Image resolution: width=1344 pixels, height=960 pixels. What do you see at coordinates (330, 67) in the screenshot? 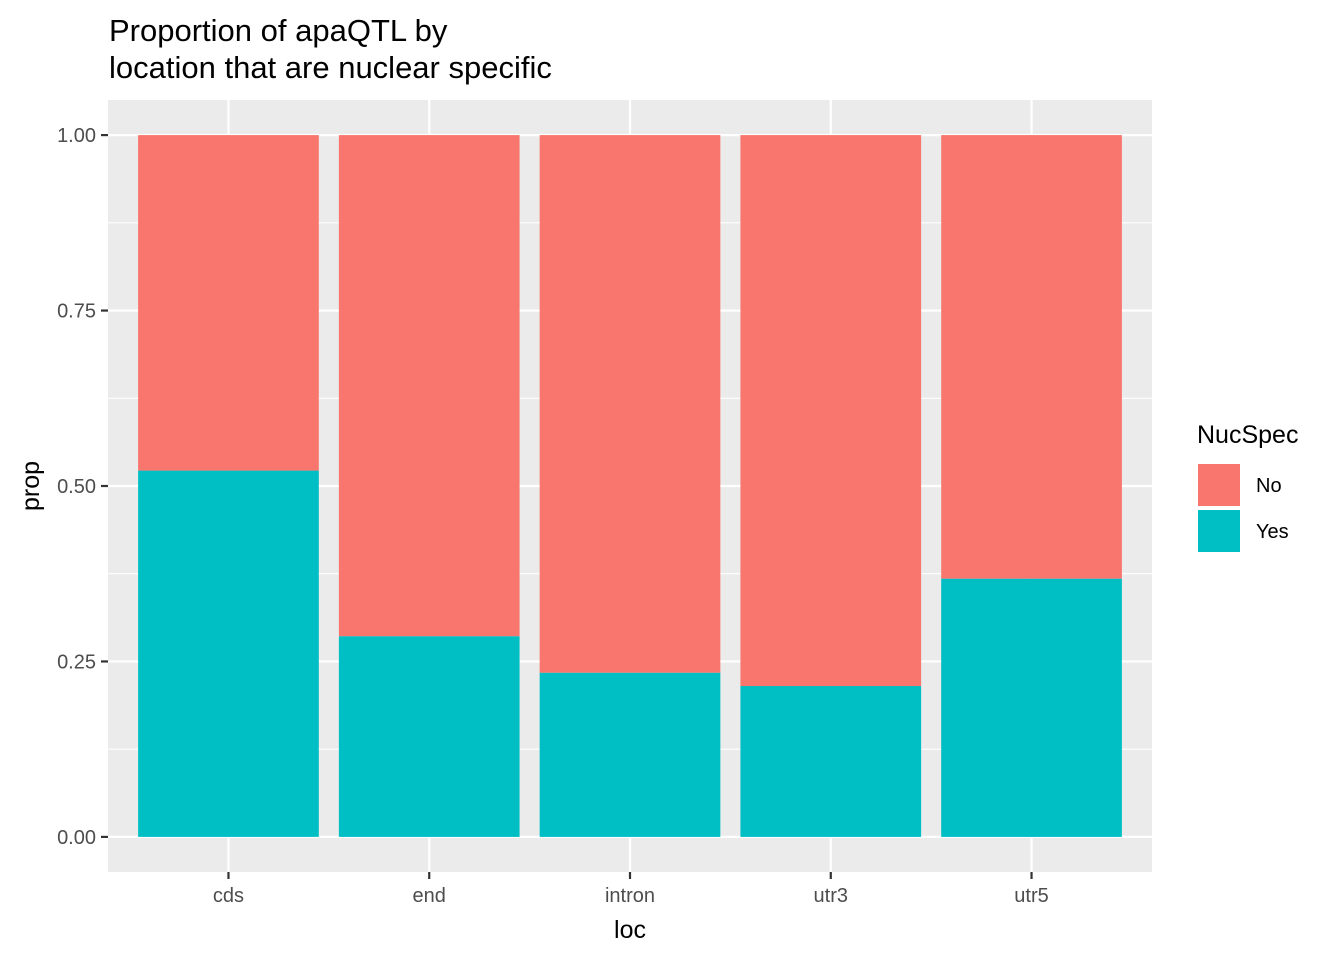
I see `chart-title-line-2: location that are nuclear specific` at bounding box center [330, 67].